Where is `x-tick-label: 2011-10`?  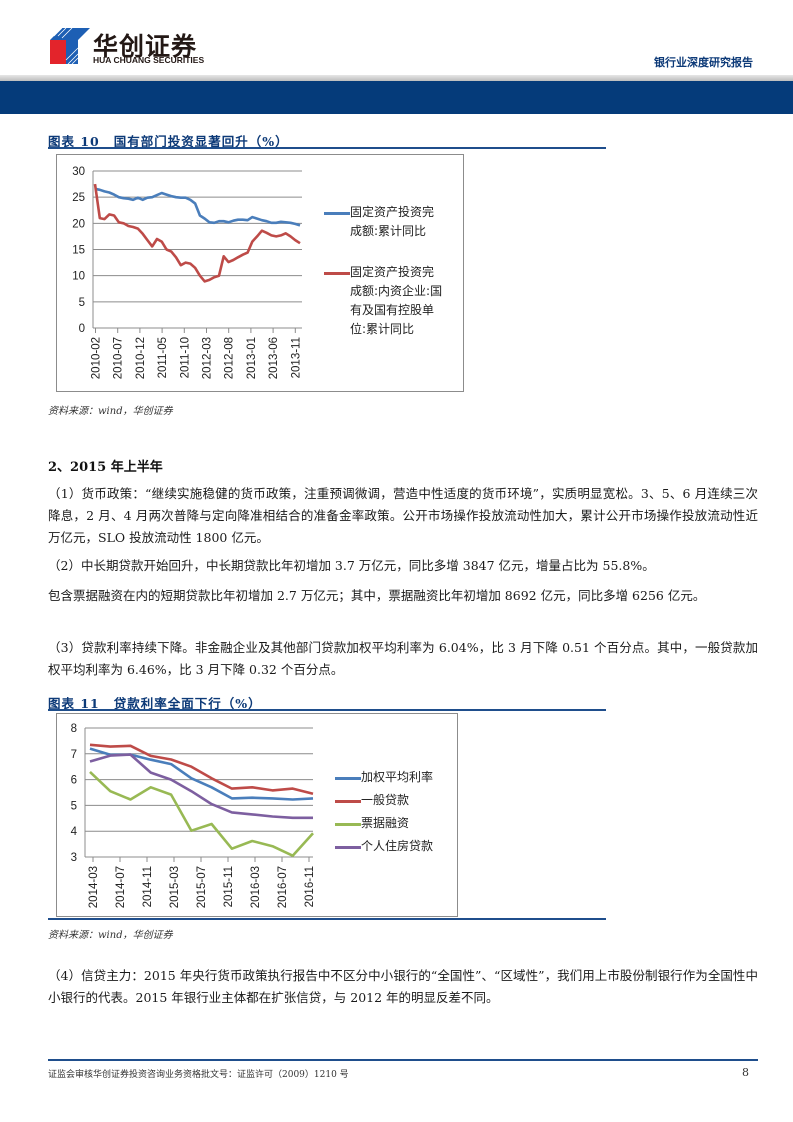 x-tick-label: 2011-10 is located at coordinates (185, 357).